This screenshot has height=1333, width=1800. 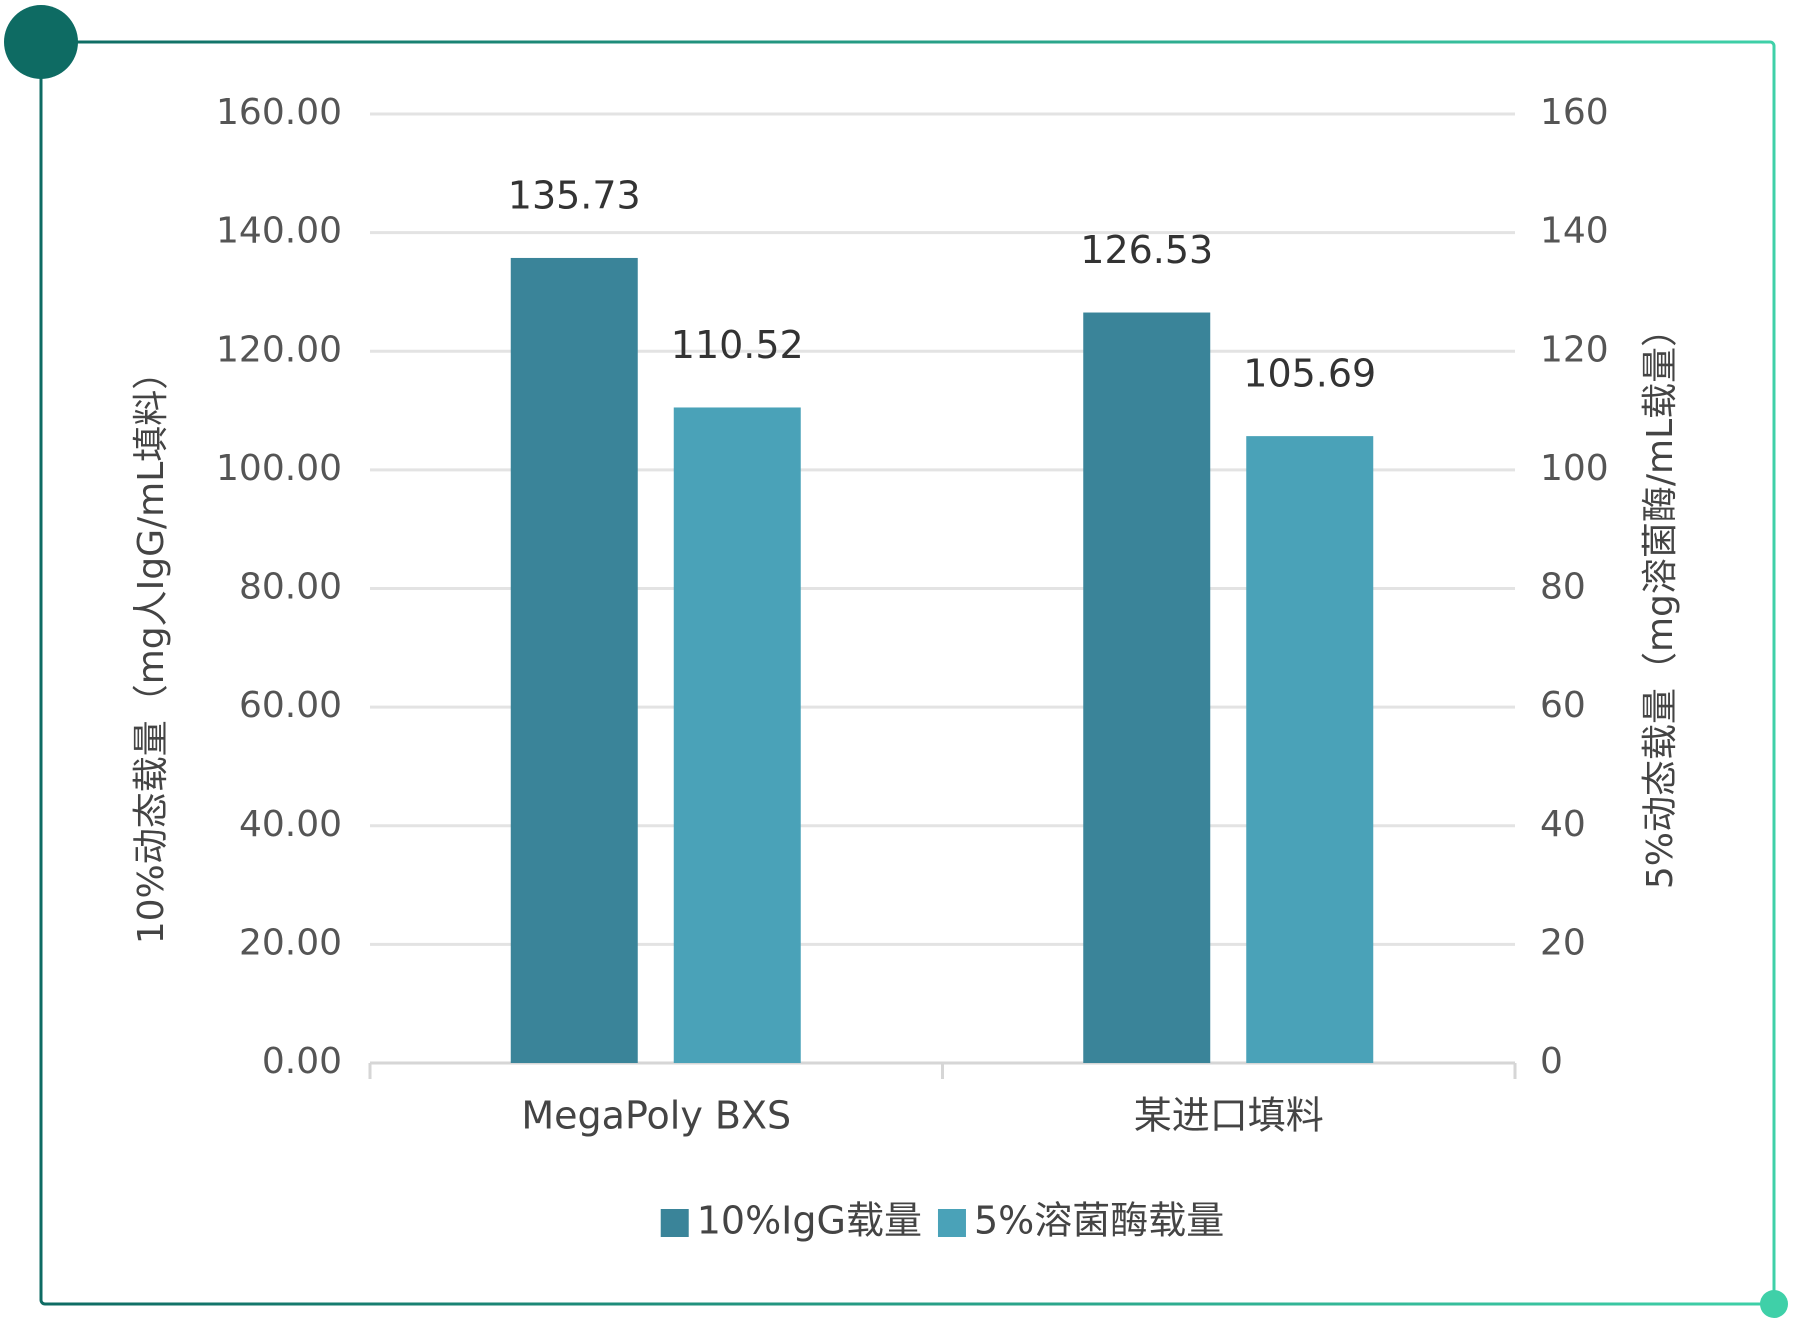 I want to click on value-label: 110.52, so click(x=737, y=345).